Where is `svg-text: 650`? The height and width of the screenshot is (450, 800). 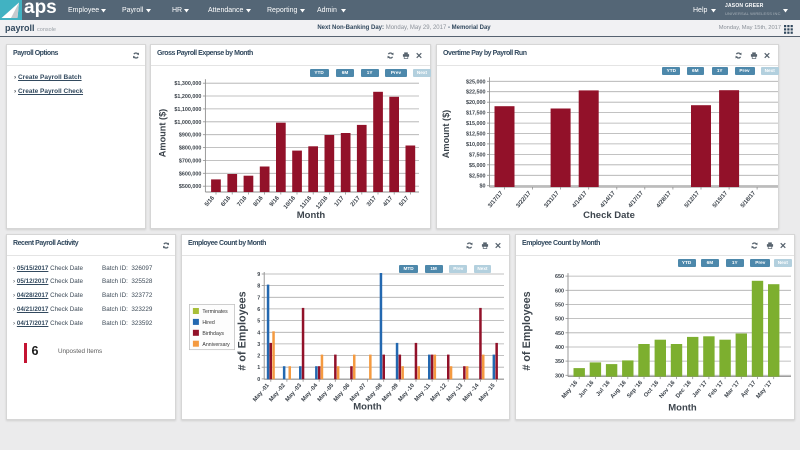 svg-text: 650 is located at coordinates (559, 277).